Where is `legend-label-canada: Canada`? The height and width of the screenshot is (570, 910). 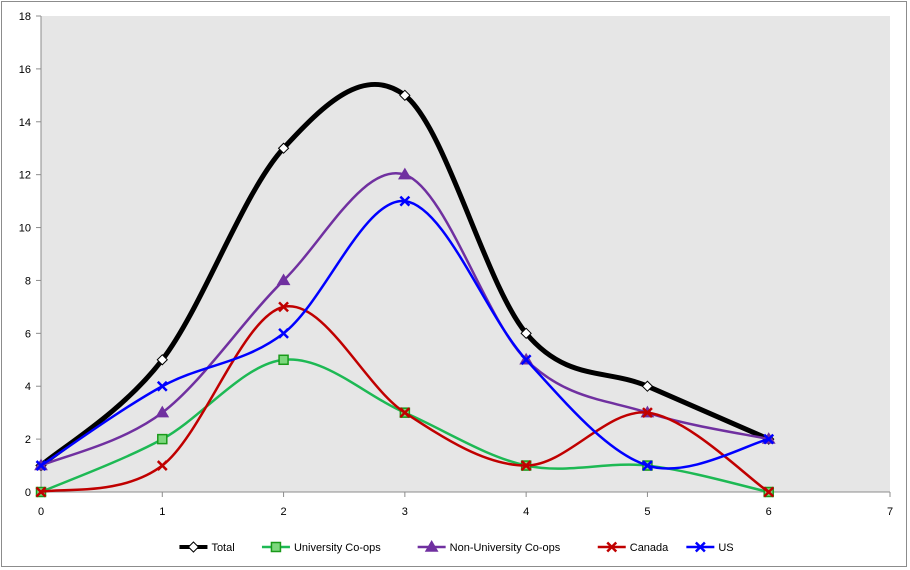 legend-label-canada: Canada is located at coordinates (649, 548).